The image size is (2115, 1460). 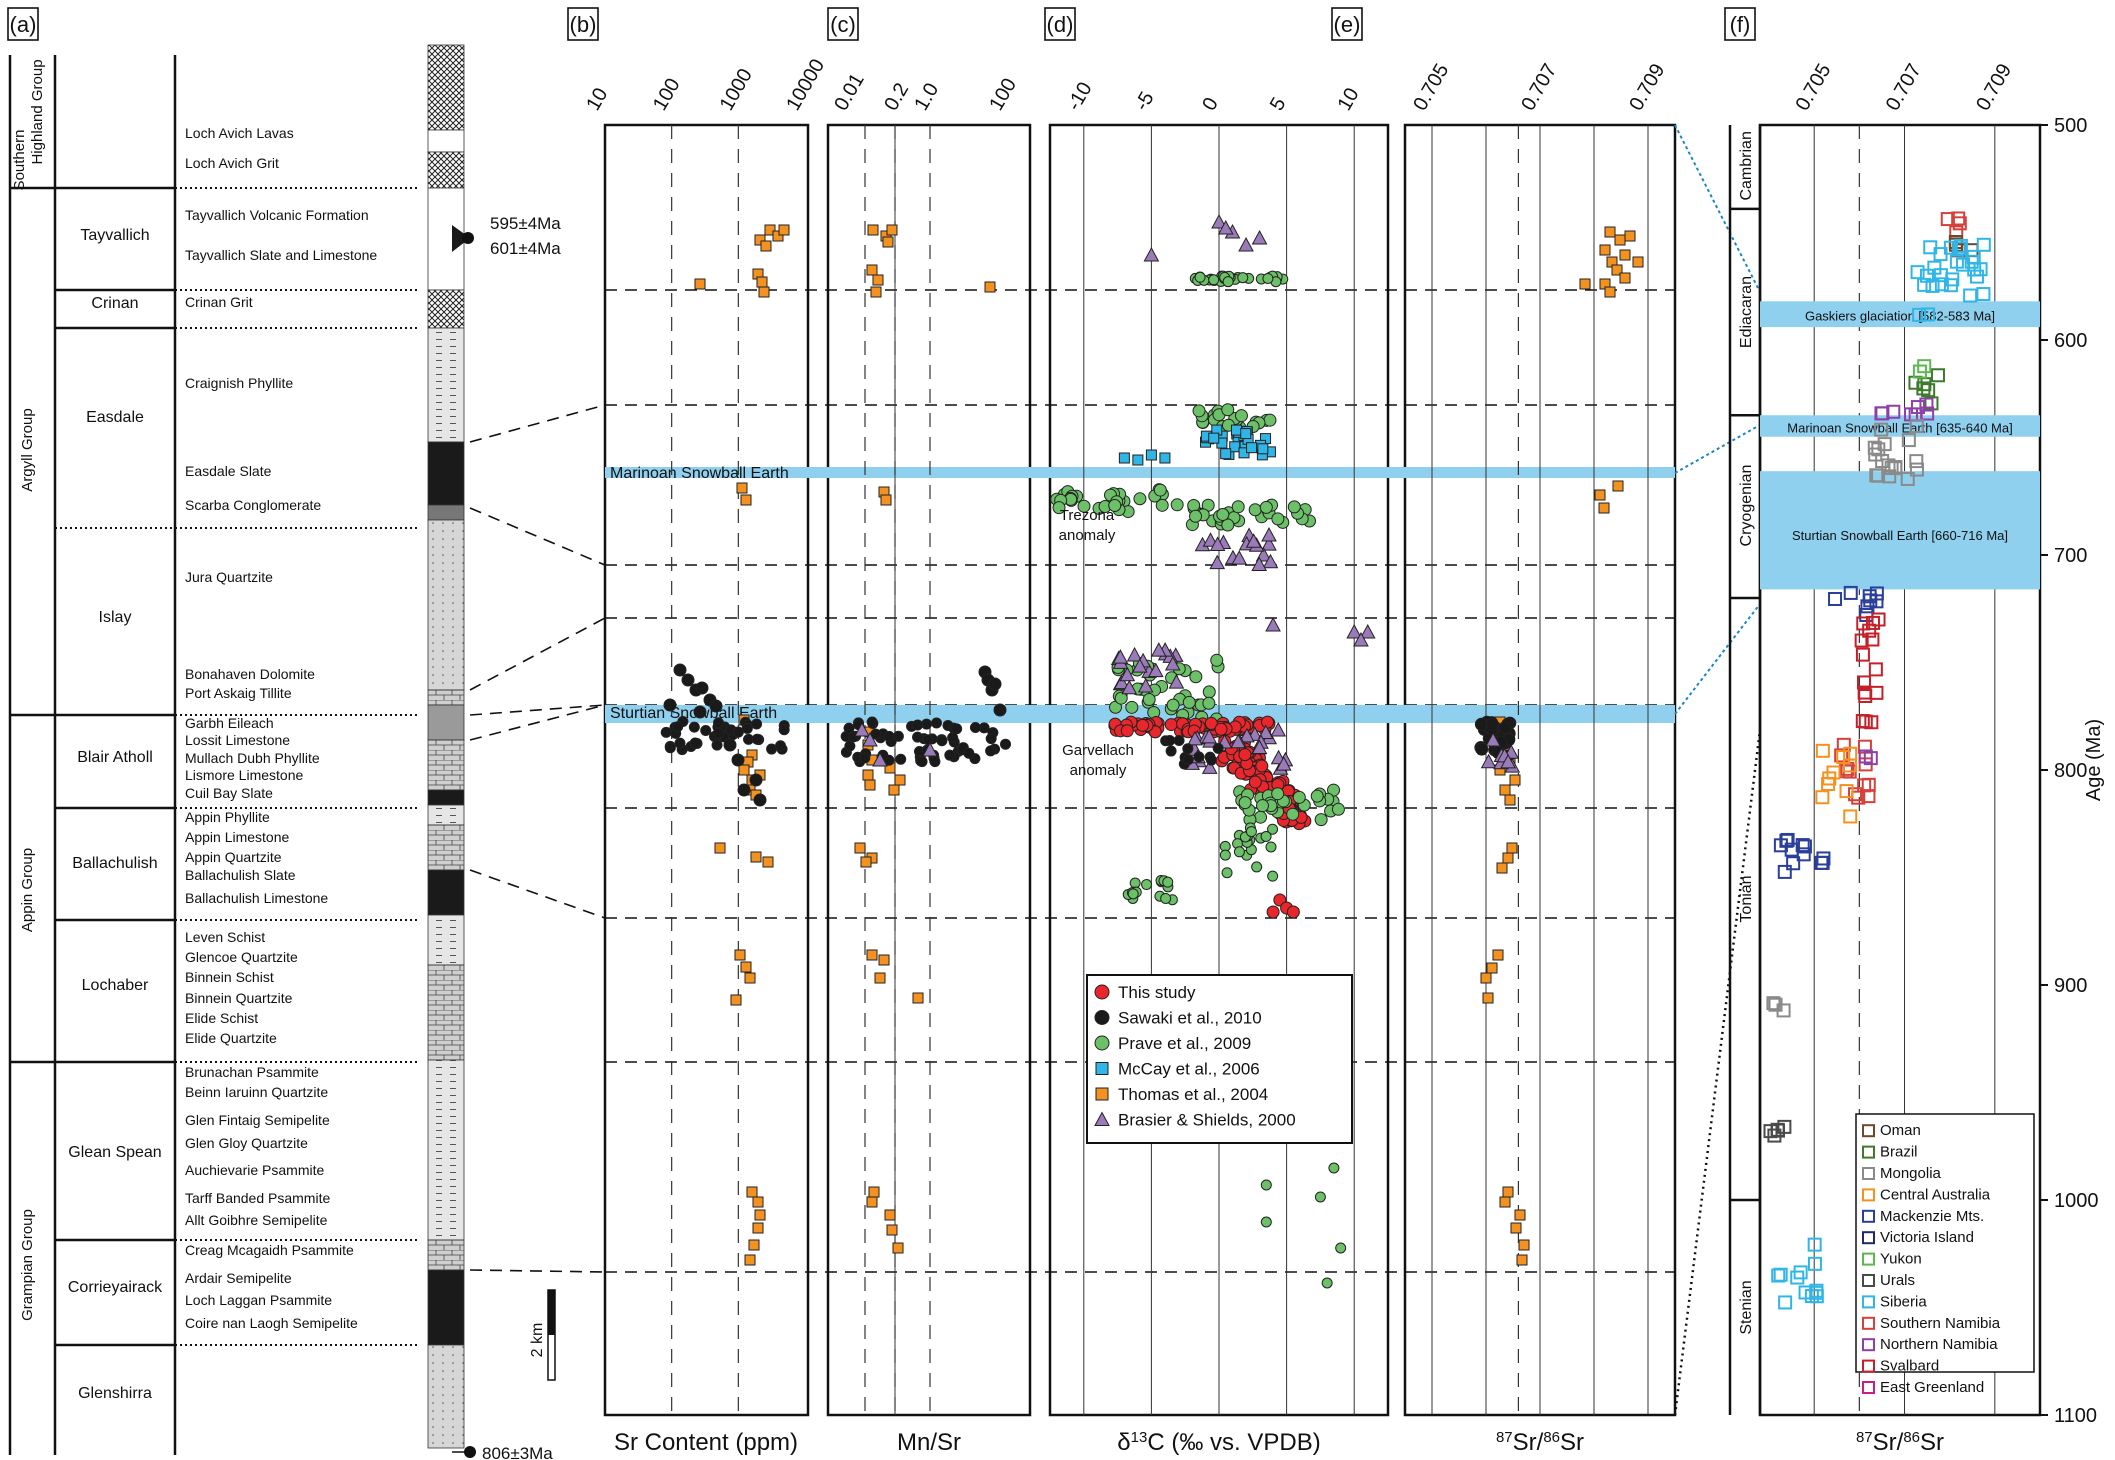 What do you see at coordinates (271, 1323) in the screenshot?
I see `formation-label: Coire nan Laogh Semipelite` at bounding box center [271, 1323].